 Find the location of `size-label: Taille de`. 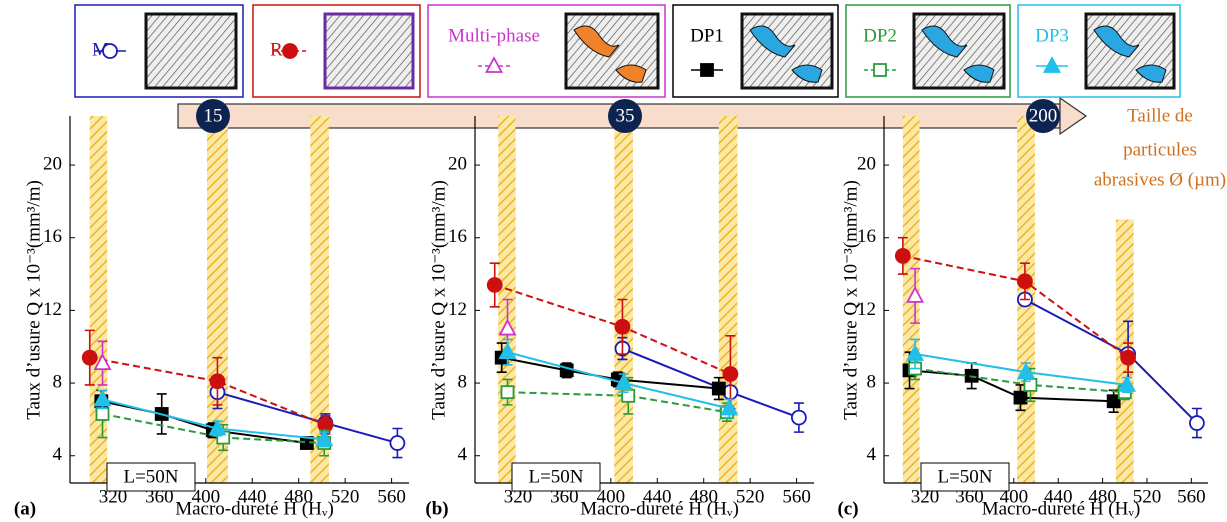

size-label: Taille de is located at coordinates (1160, 115).